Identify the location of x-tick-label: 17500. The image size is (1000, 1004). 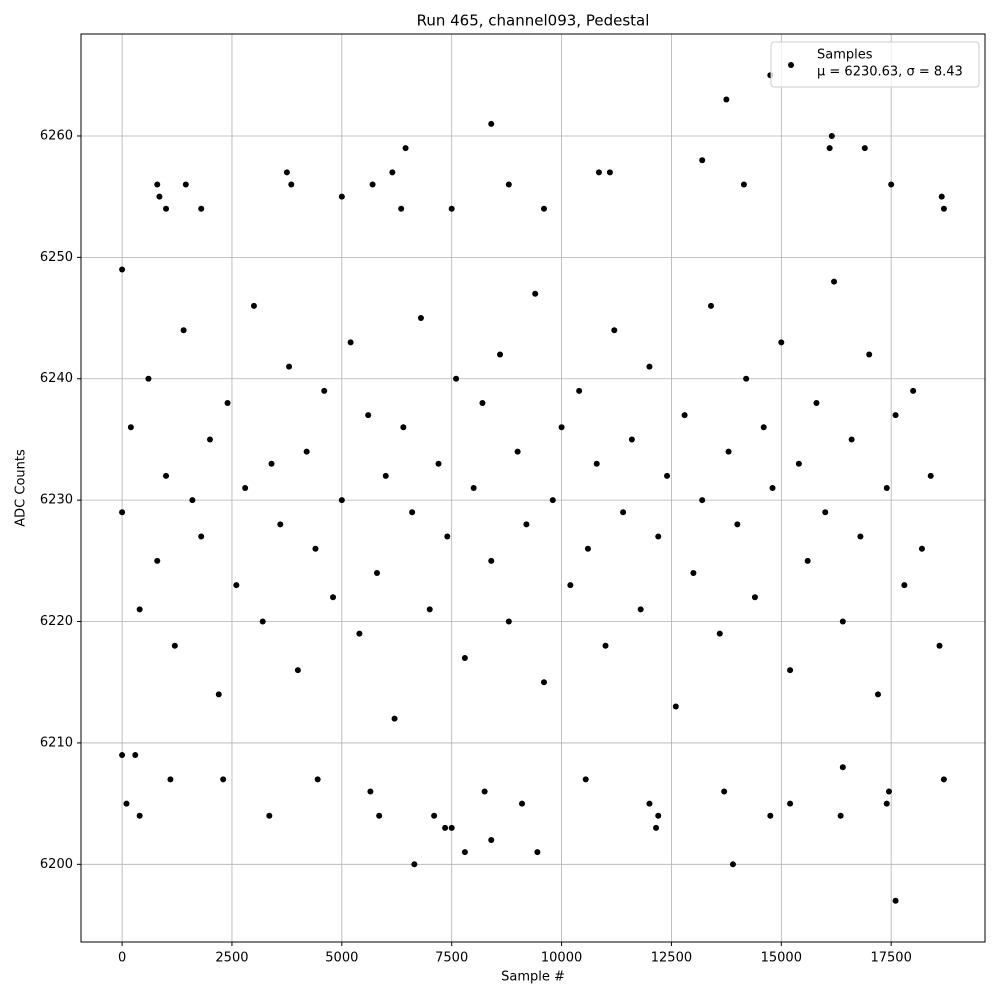
(890, 958).